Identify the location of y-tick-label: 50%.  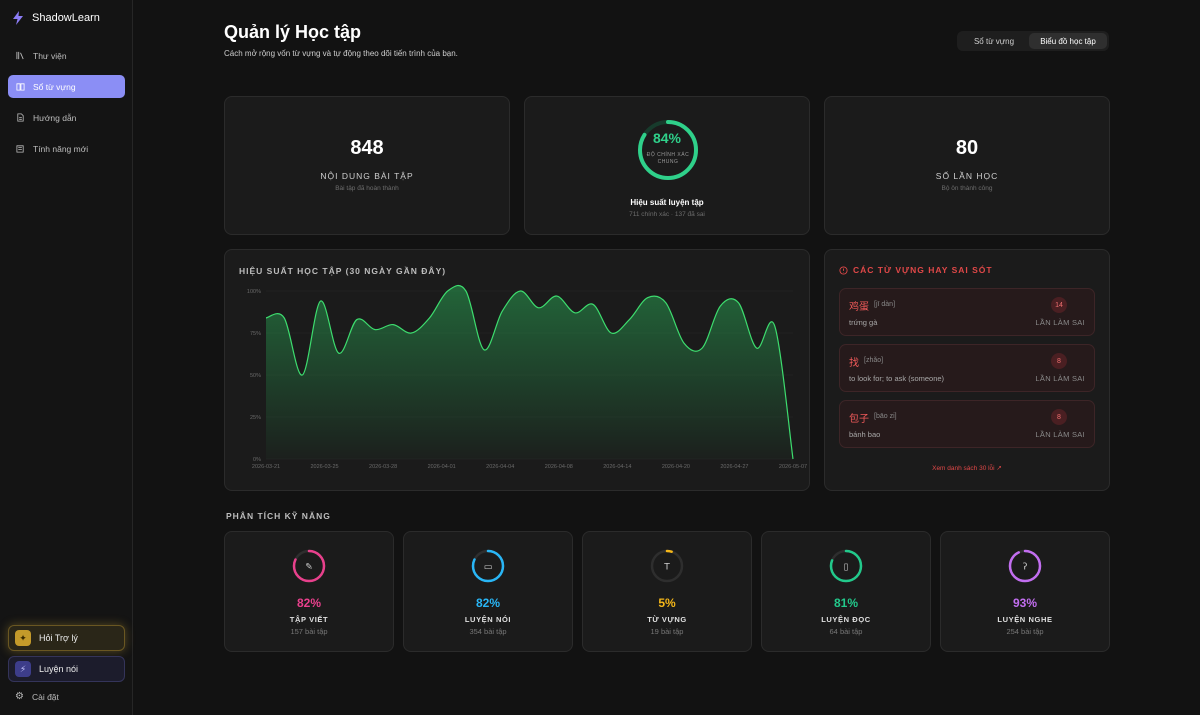
(255, 376).